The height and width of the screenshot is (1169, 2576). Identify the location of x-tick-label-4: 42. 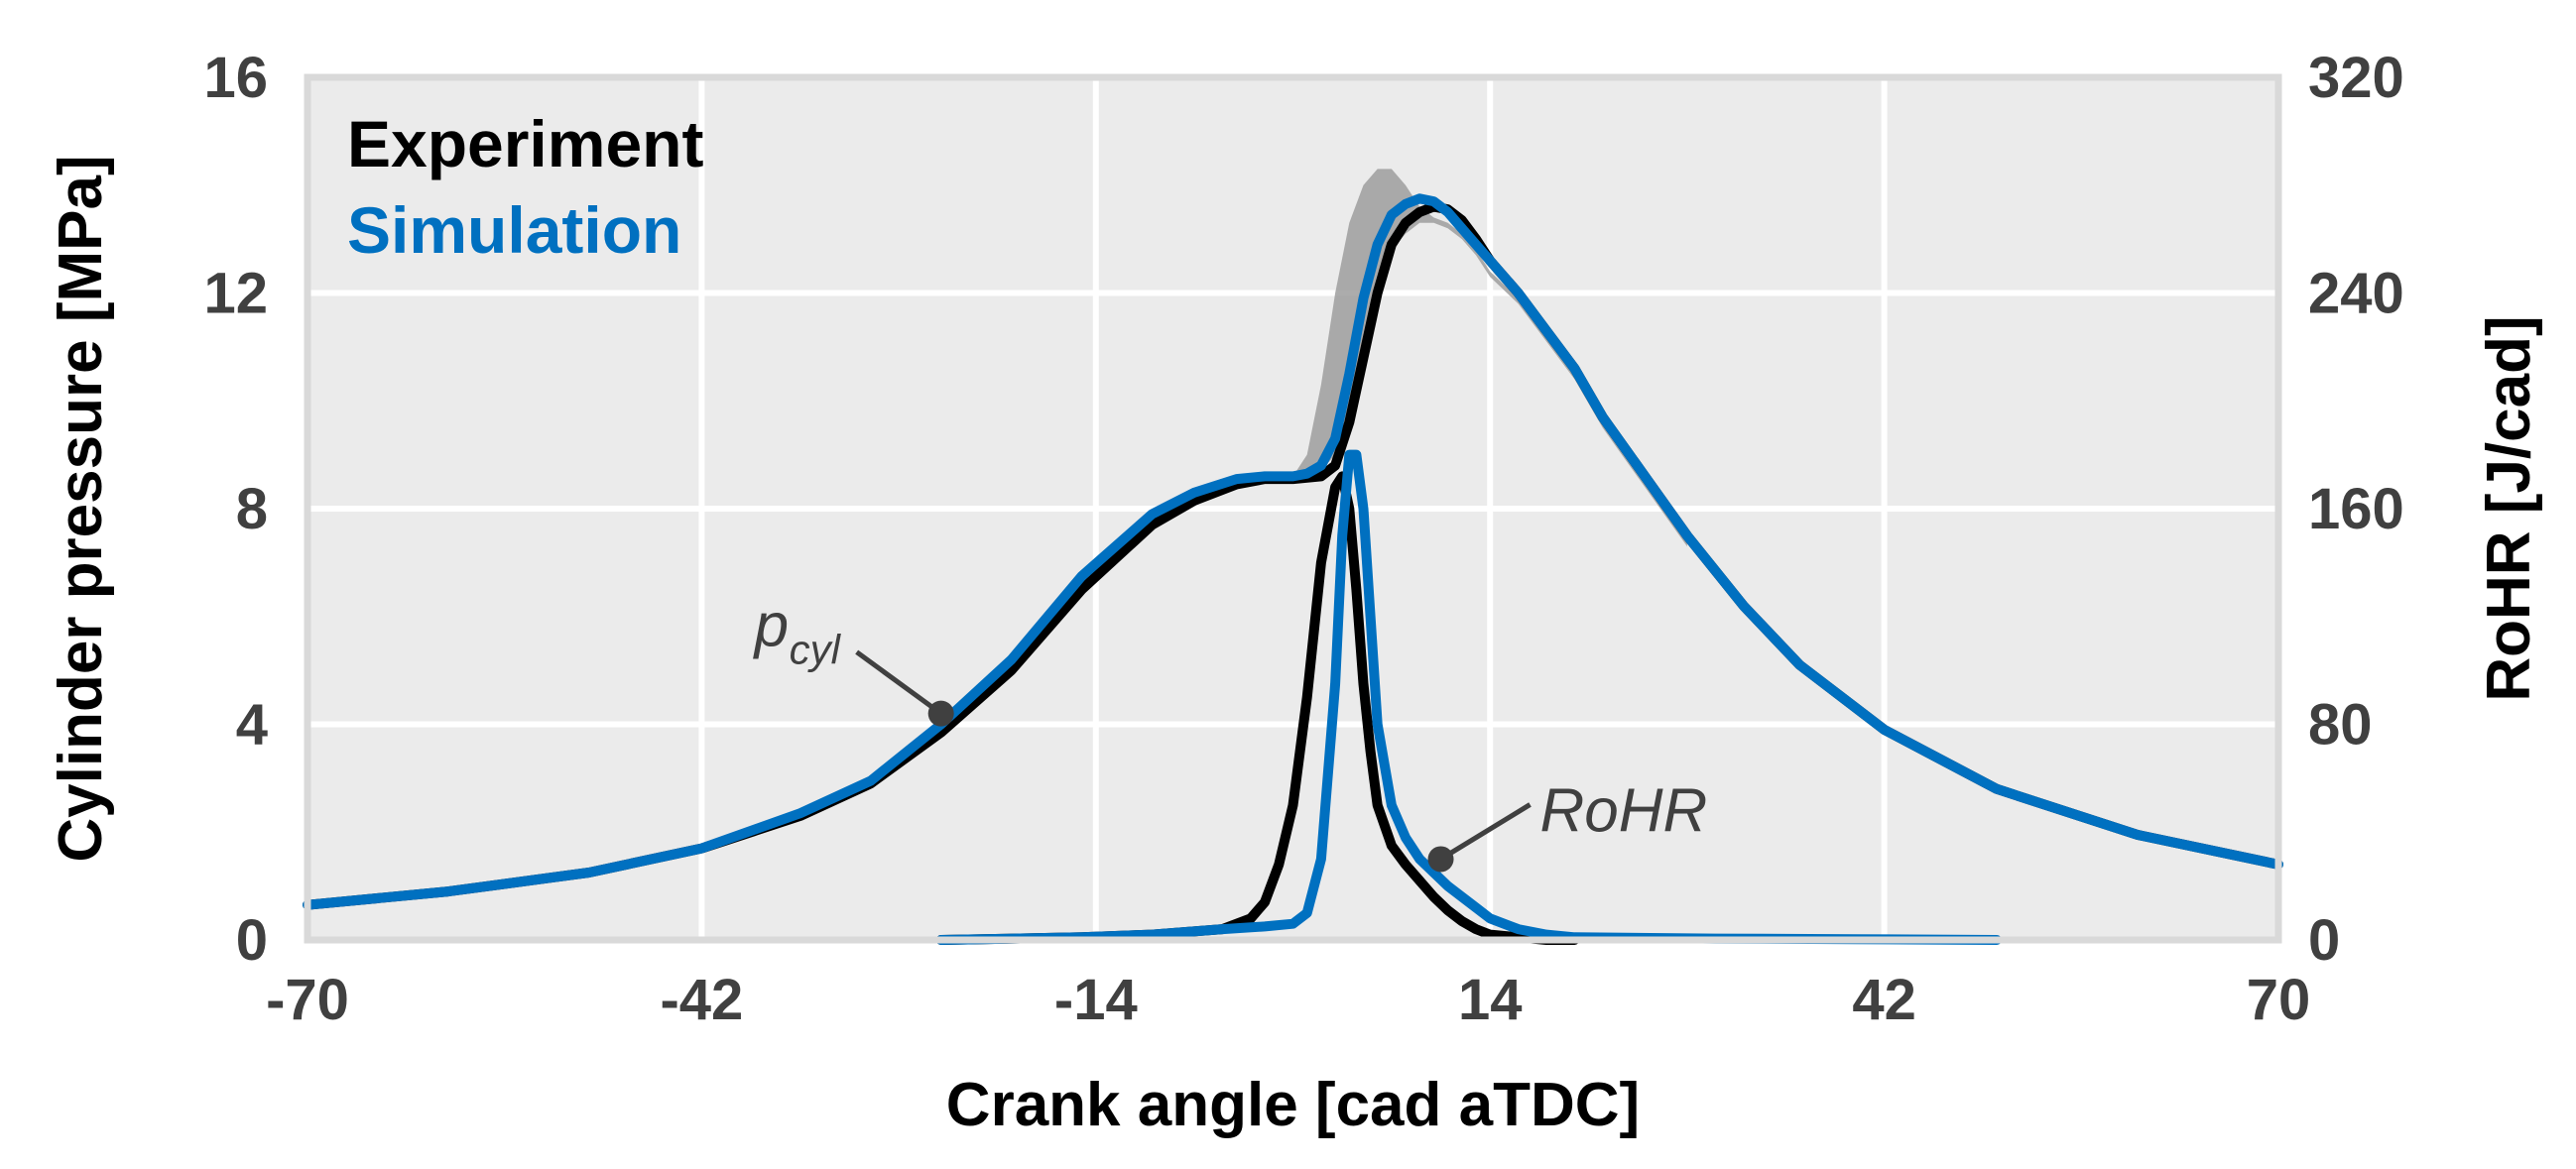
(1884, 1000).